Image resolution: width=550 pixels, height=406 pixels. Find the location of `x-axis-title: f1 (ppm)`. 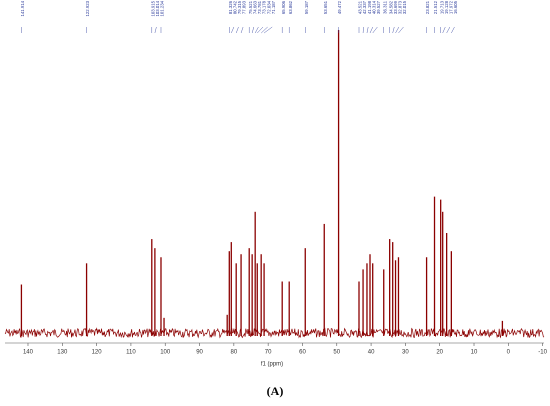

x-axis-title: f1 (ppm) is located at coordinates (272, 365).